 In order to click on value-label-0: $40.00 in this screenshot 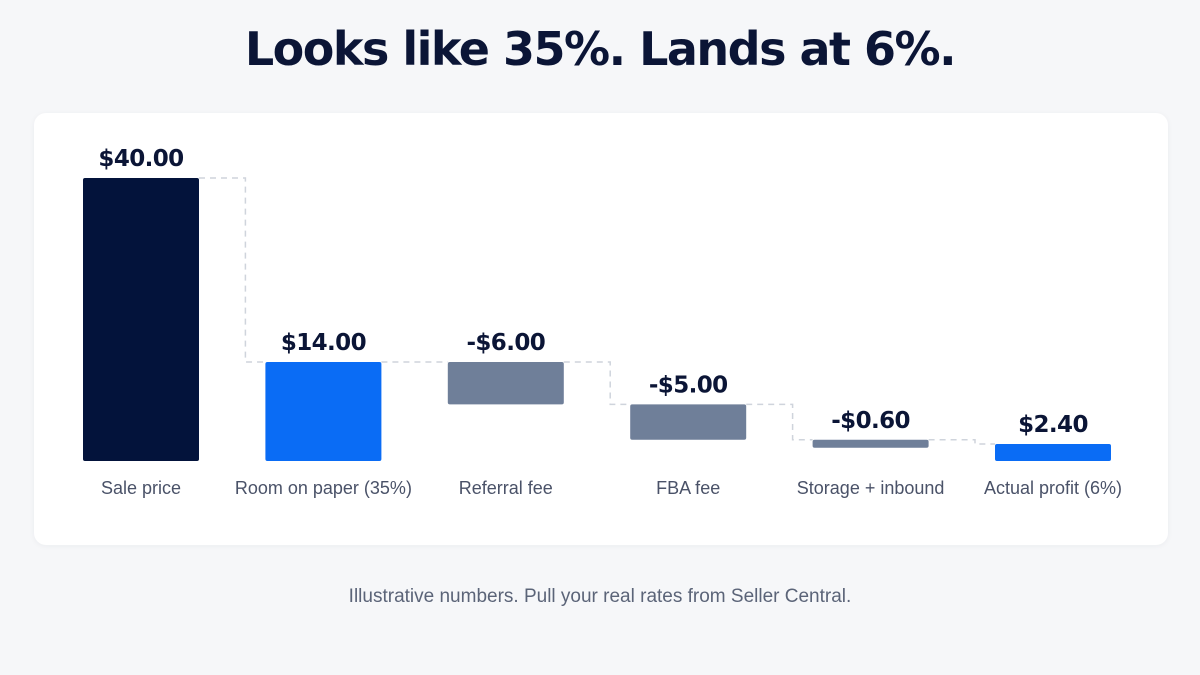, I will do `click(140, 159)`.